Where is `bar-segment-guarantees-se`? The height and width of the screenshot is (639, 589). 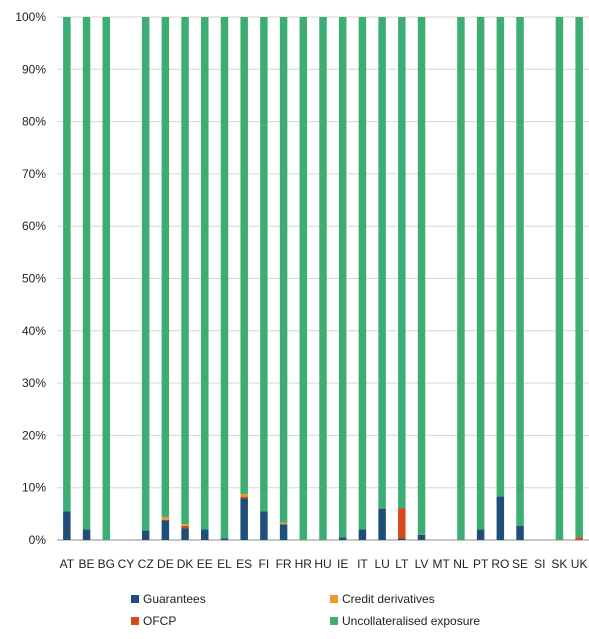
bar-segment-guarantees-se is located at coordinates (520, 532).